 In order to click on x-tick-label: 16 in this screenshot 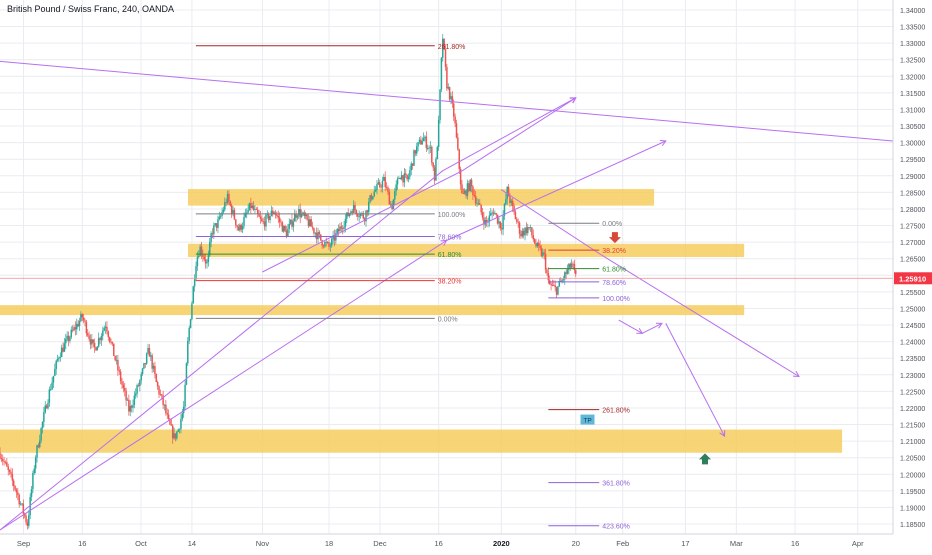, I will do `click(795, 543)`.